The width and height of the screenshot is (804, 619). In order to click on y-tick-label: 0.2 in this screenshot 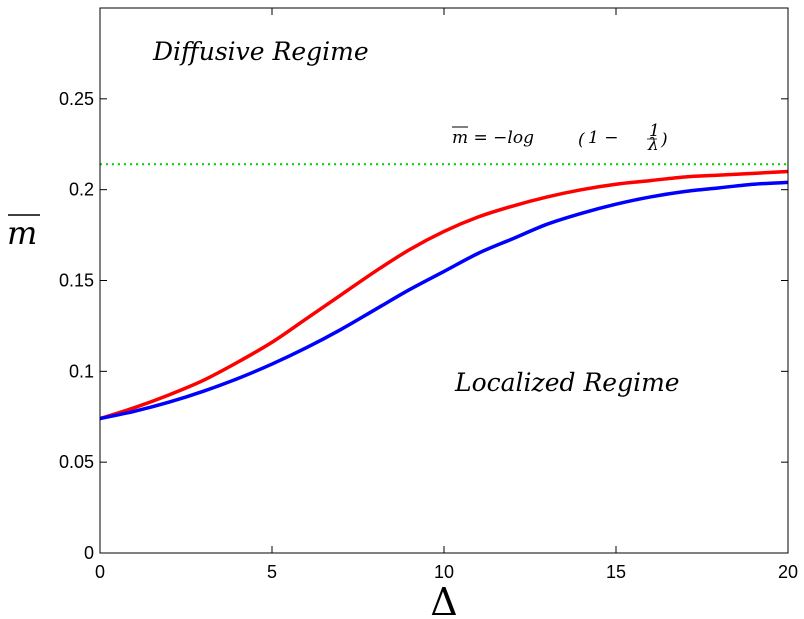, I will do `click(81, 190)`.